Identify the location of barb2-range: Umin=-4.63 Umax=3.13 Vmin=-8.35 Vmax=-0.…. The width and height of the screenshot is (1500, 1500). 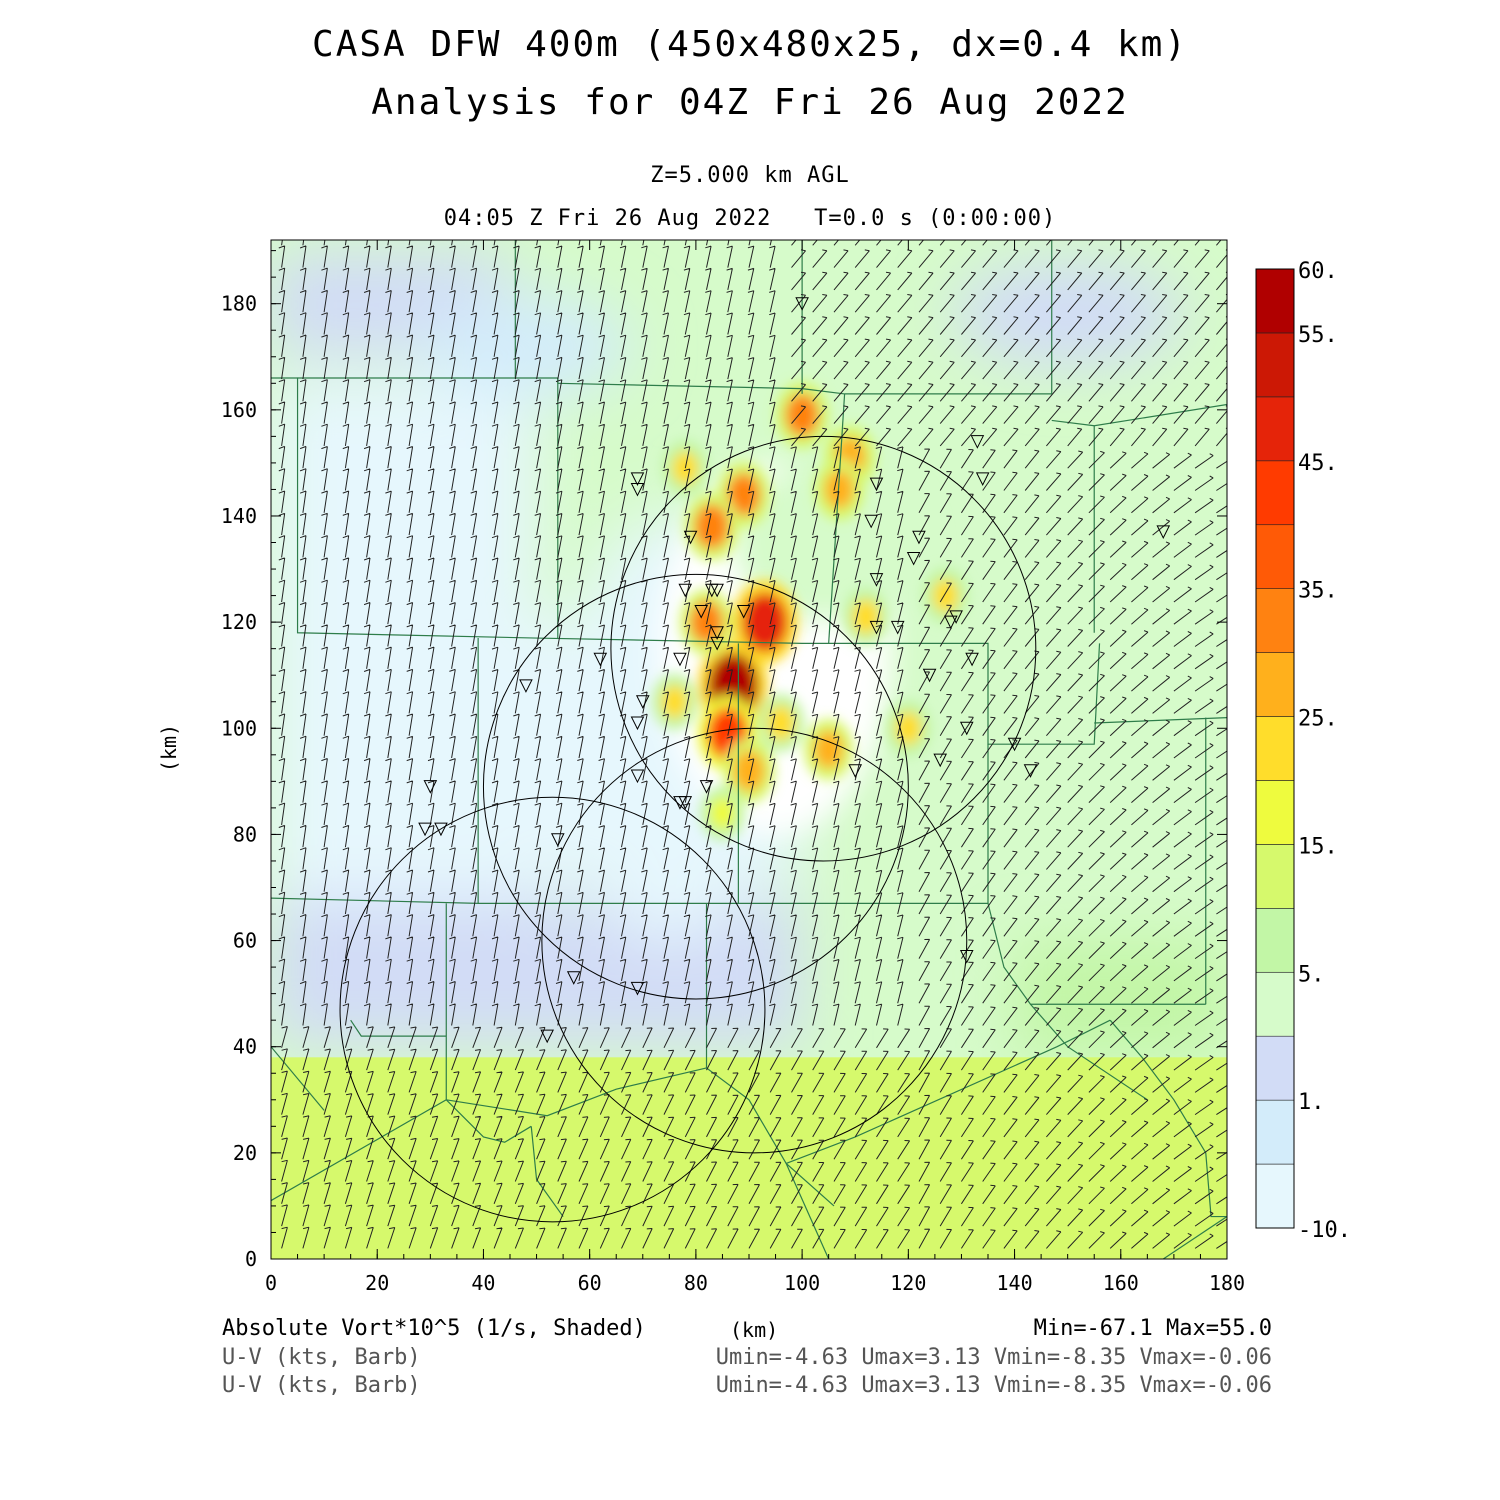
(993, 1385).